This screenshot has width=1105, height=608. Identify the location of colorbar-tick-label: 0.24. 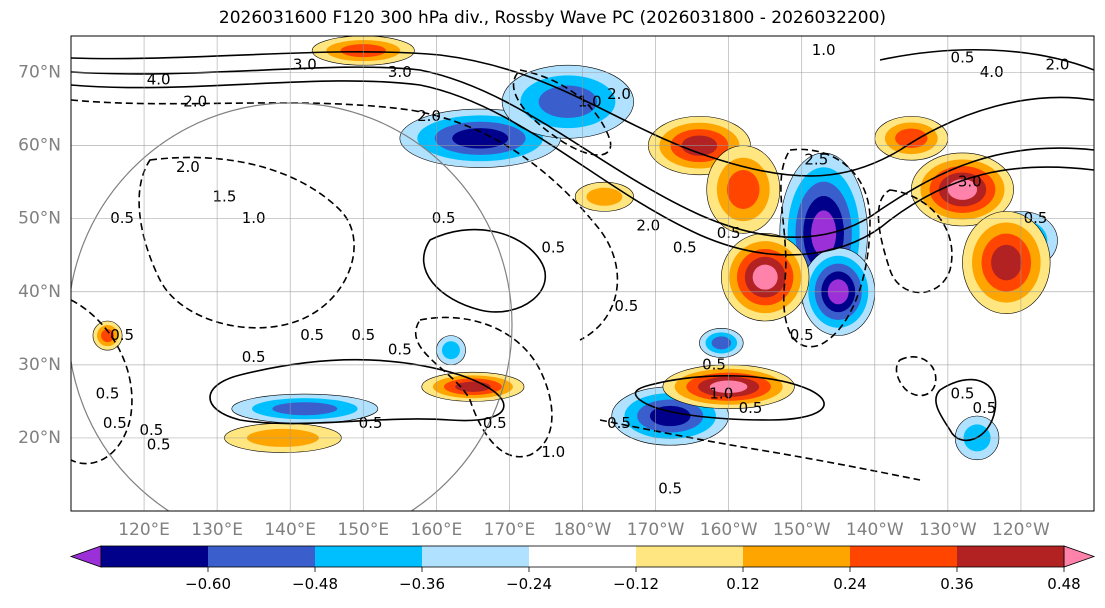
(849, 584).